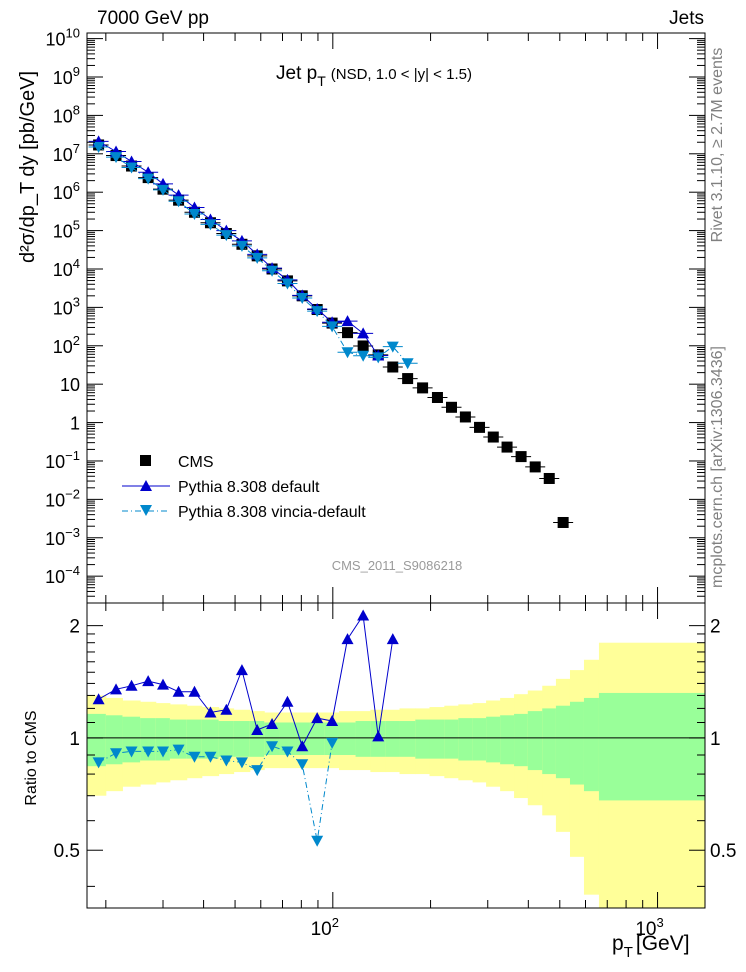 Image resolution: width=746 pixels, height=972 pixels. Describe the element at coordinates (296, 73) in the screenshot. I see `chart-title-main: Jet p` at that location.